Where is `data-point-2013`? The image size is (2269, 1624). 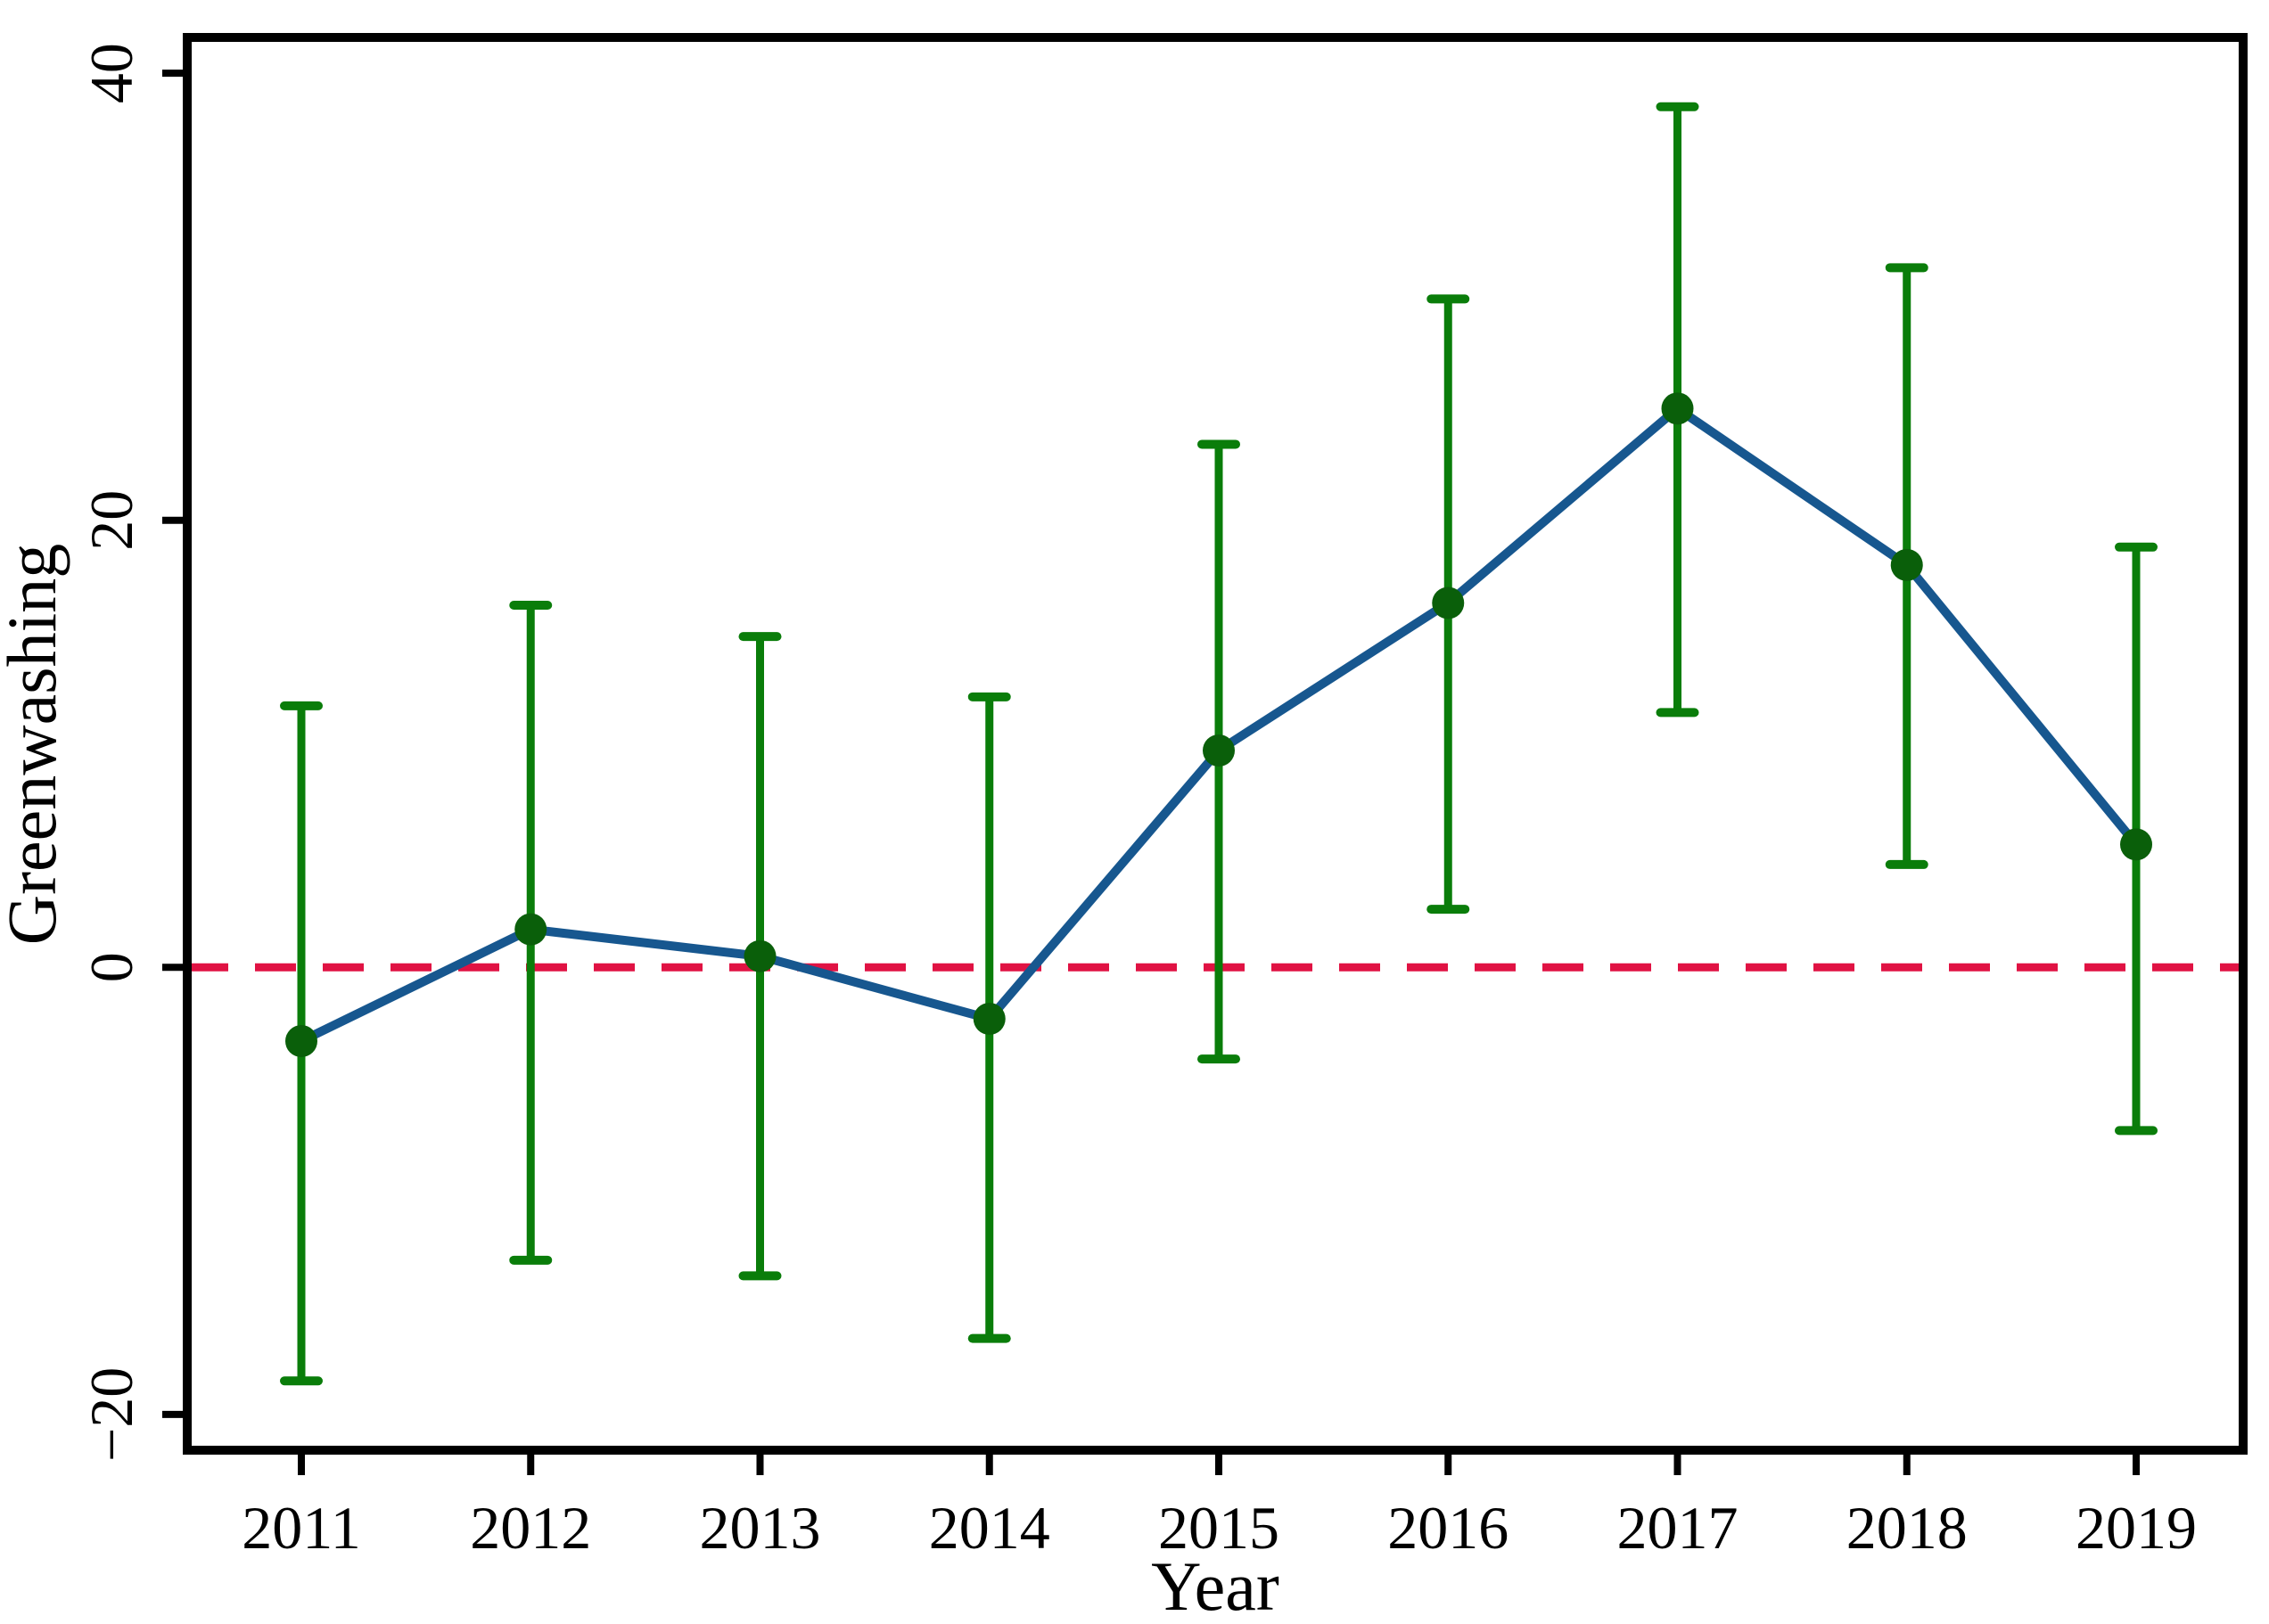
data-point-2013 is located at coordinates (760, 955).